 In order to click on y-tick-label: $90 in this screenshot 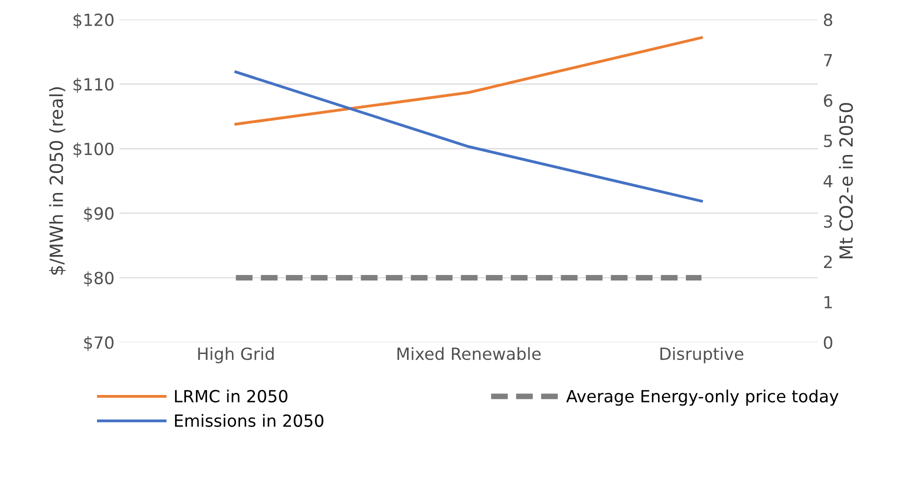, I will do `click(99, 214)`.